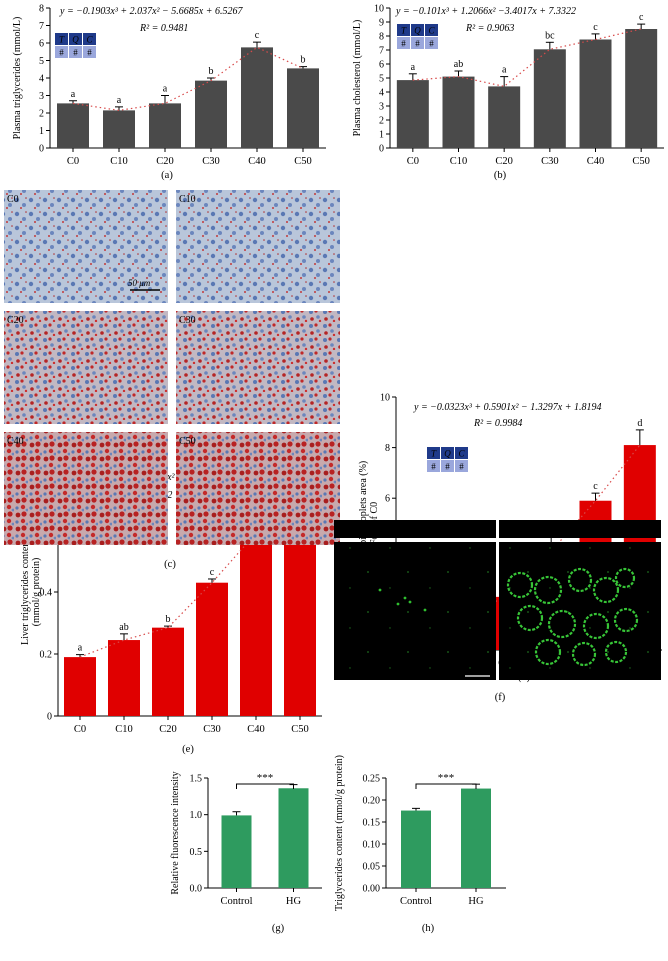 The image size is (668, 961). Describe the element at coordinates (470, 669) in the screenshot. I see `scale-bar-label: 5 μm` at that location.